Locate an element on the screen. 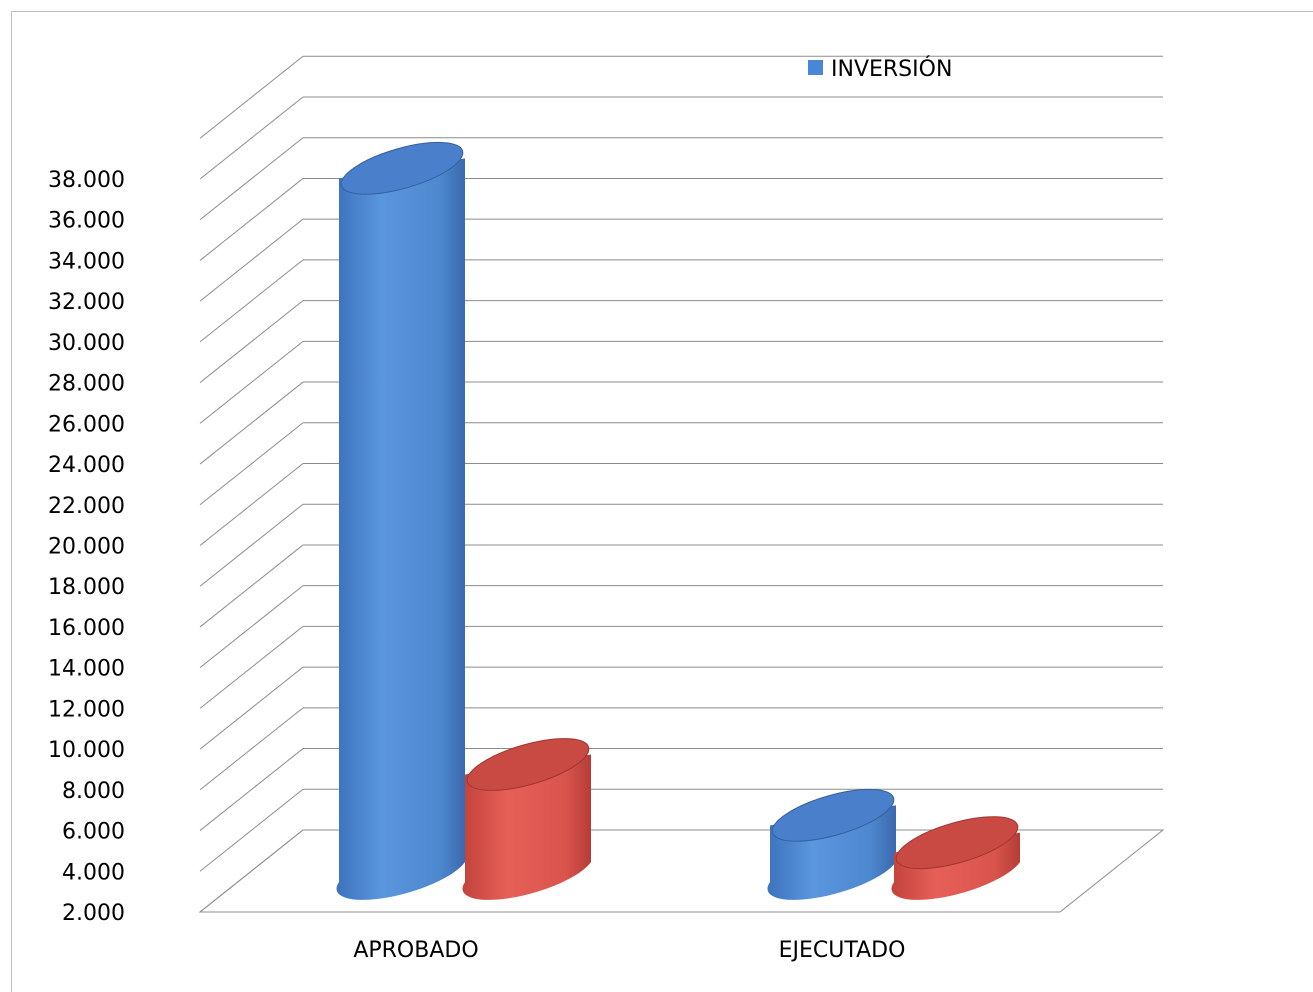  x-axis: APROBADO EJECUTADO is located at coordinates (629, 950).